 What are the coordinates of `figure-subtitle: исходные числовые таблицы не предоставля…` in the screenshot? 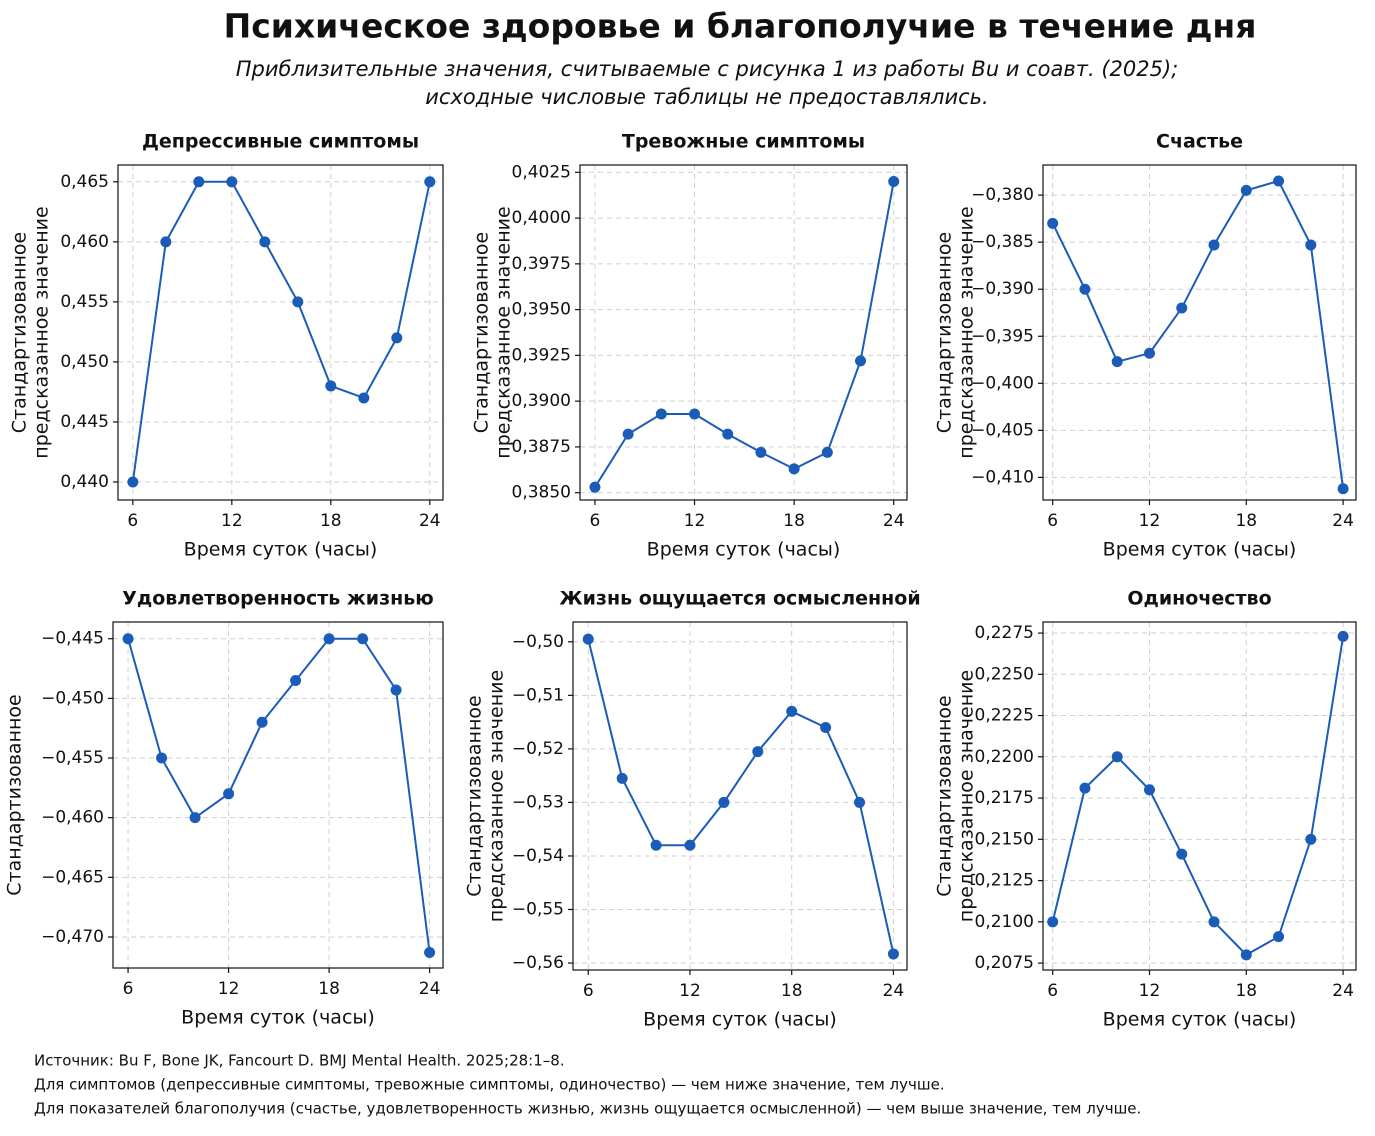 It's located at (706, 97).